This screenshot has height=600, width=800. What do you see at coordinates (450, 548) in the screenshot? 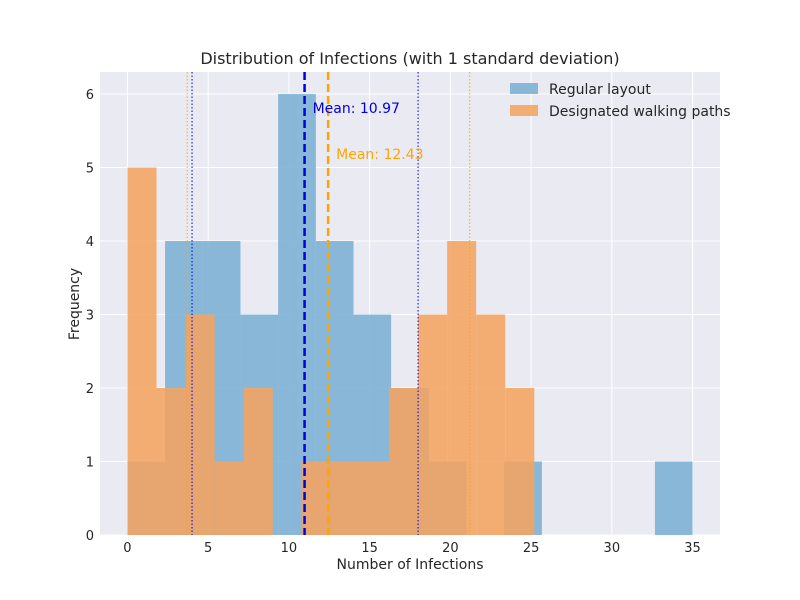
I see `x-tick-label: 20` at bounding box center [450, 548].